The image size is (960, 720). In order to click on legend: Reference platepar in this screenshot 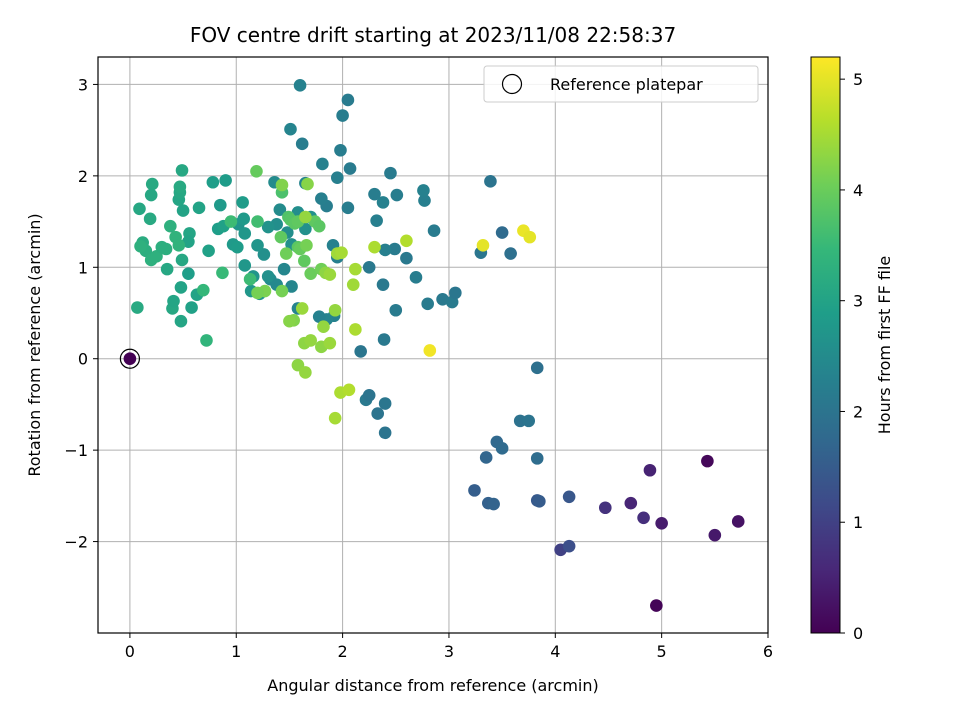, I will do `click(621, 84)`.